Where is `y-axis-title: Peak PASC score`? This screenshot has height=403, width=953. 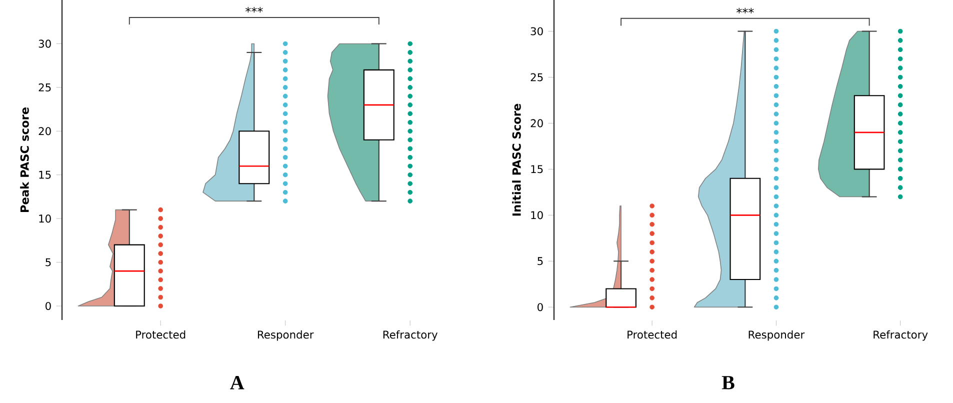
y-axis-title: Peak PASC score is located at coordinates (24, 160).